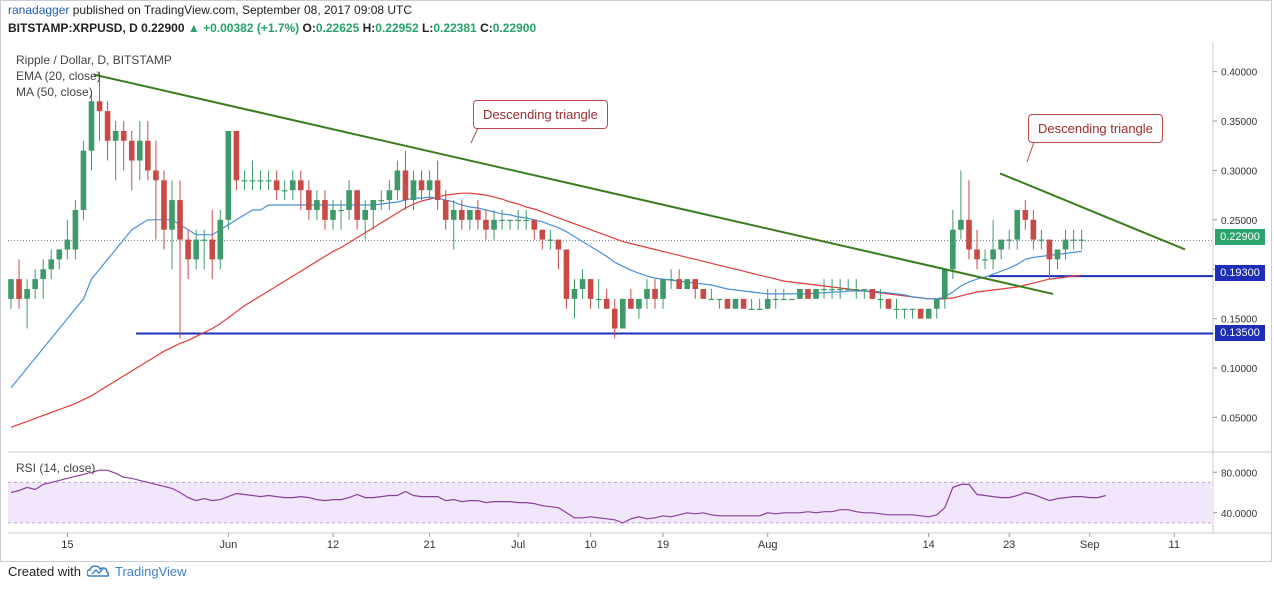  What do you see at coordinates (163, 28) in the screenshot?
I see `last-price: 0.22900` at bounding box center [163, 28].